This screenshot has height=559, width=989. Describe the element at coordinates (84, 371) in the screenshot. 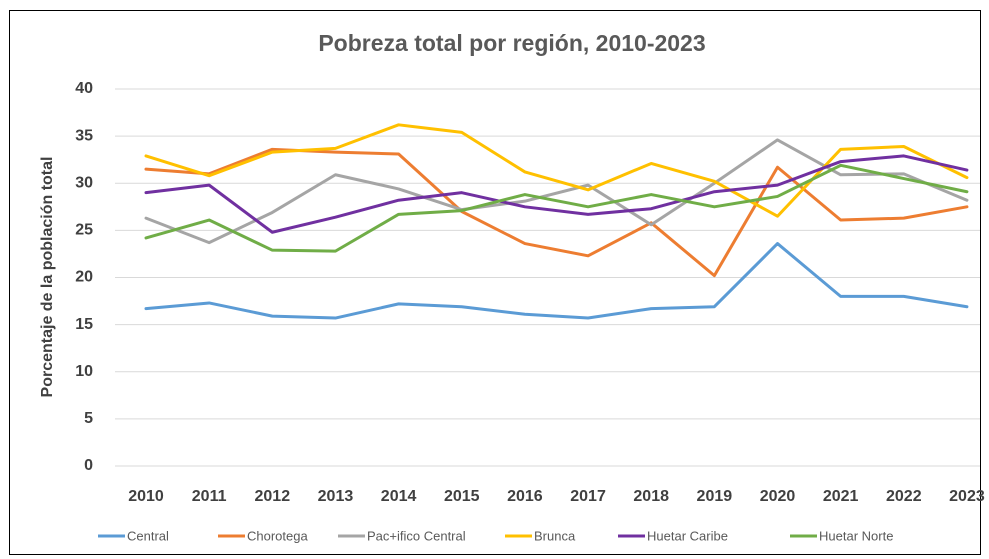

I see `y-tick-label: 10` at that location.